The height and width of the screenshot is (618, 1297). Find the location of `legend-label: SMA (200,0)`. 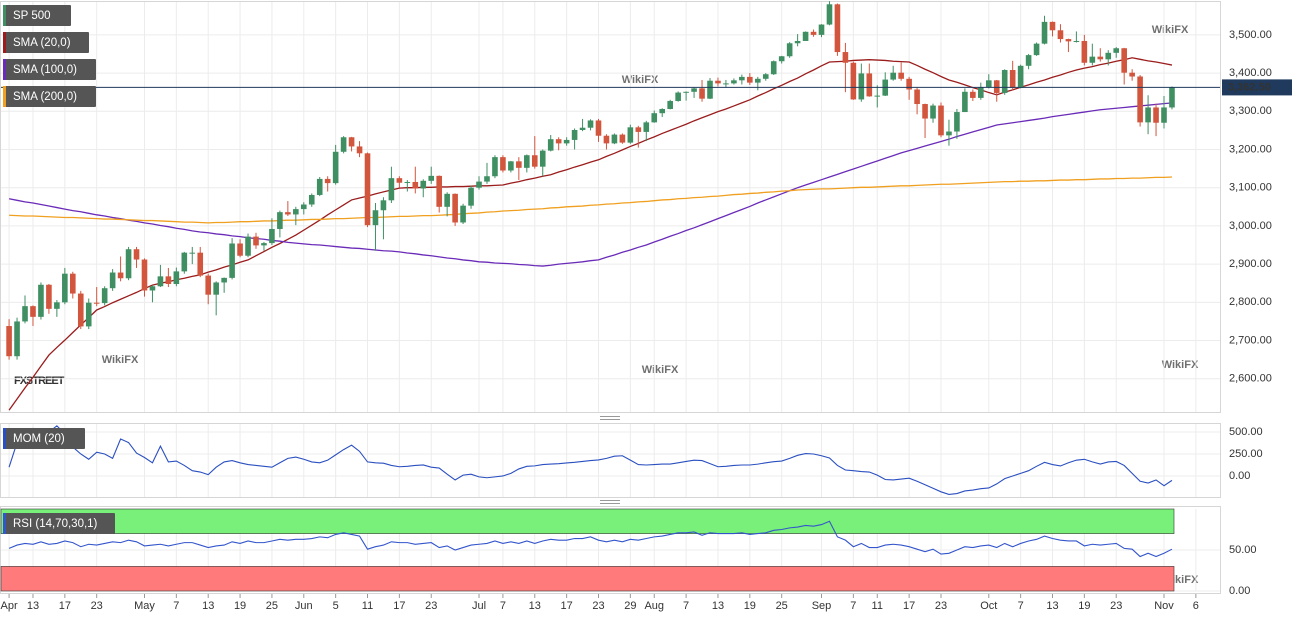

legend-label: SMA (200,0) is located at coordinates (45, 97).